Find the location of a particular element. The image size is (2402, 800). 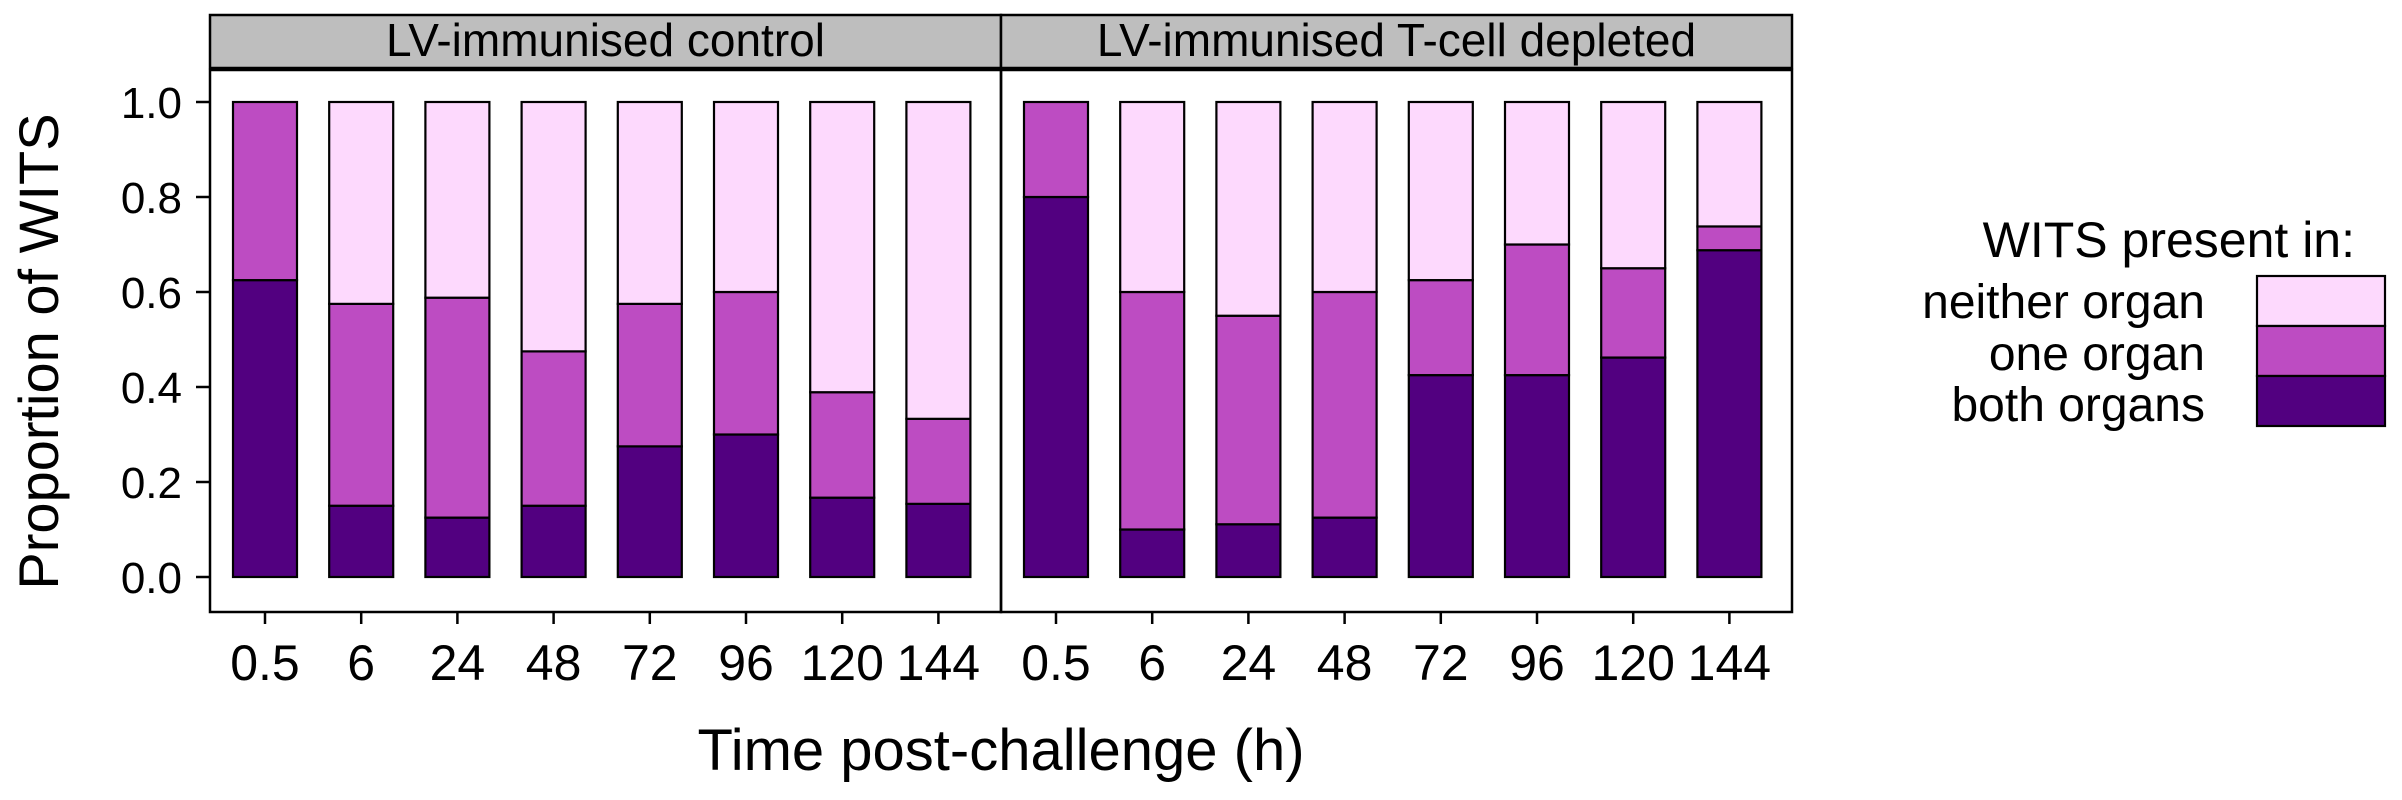

bar-segment-panel1-72-neither-organ is located at coordinates (649, 202).